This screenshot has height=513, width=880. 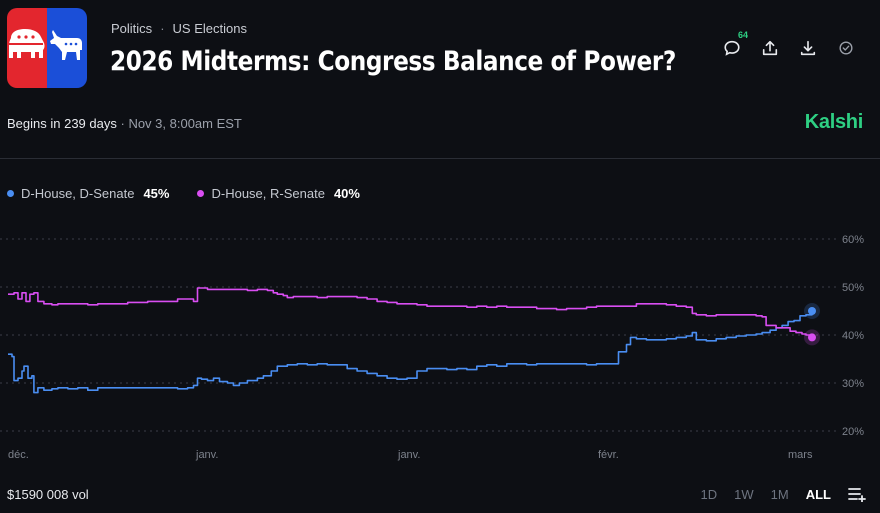 What do you see at coordinates (78, 193) in the screenshot?
I see `legend-label: D-House, D-Senate` at bounding box center [78, 193].